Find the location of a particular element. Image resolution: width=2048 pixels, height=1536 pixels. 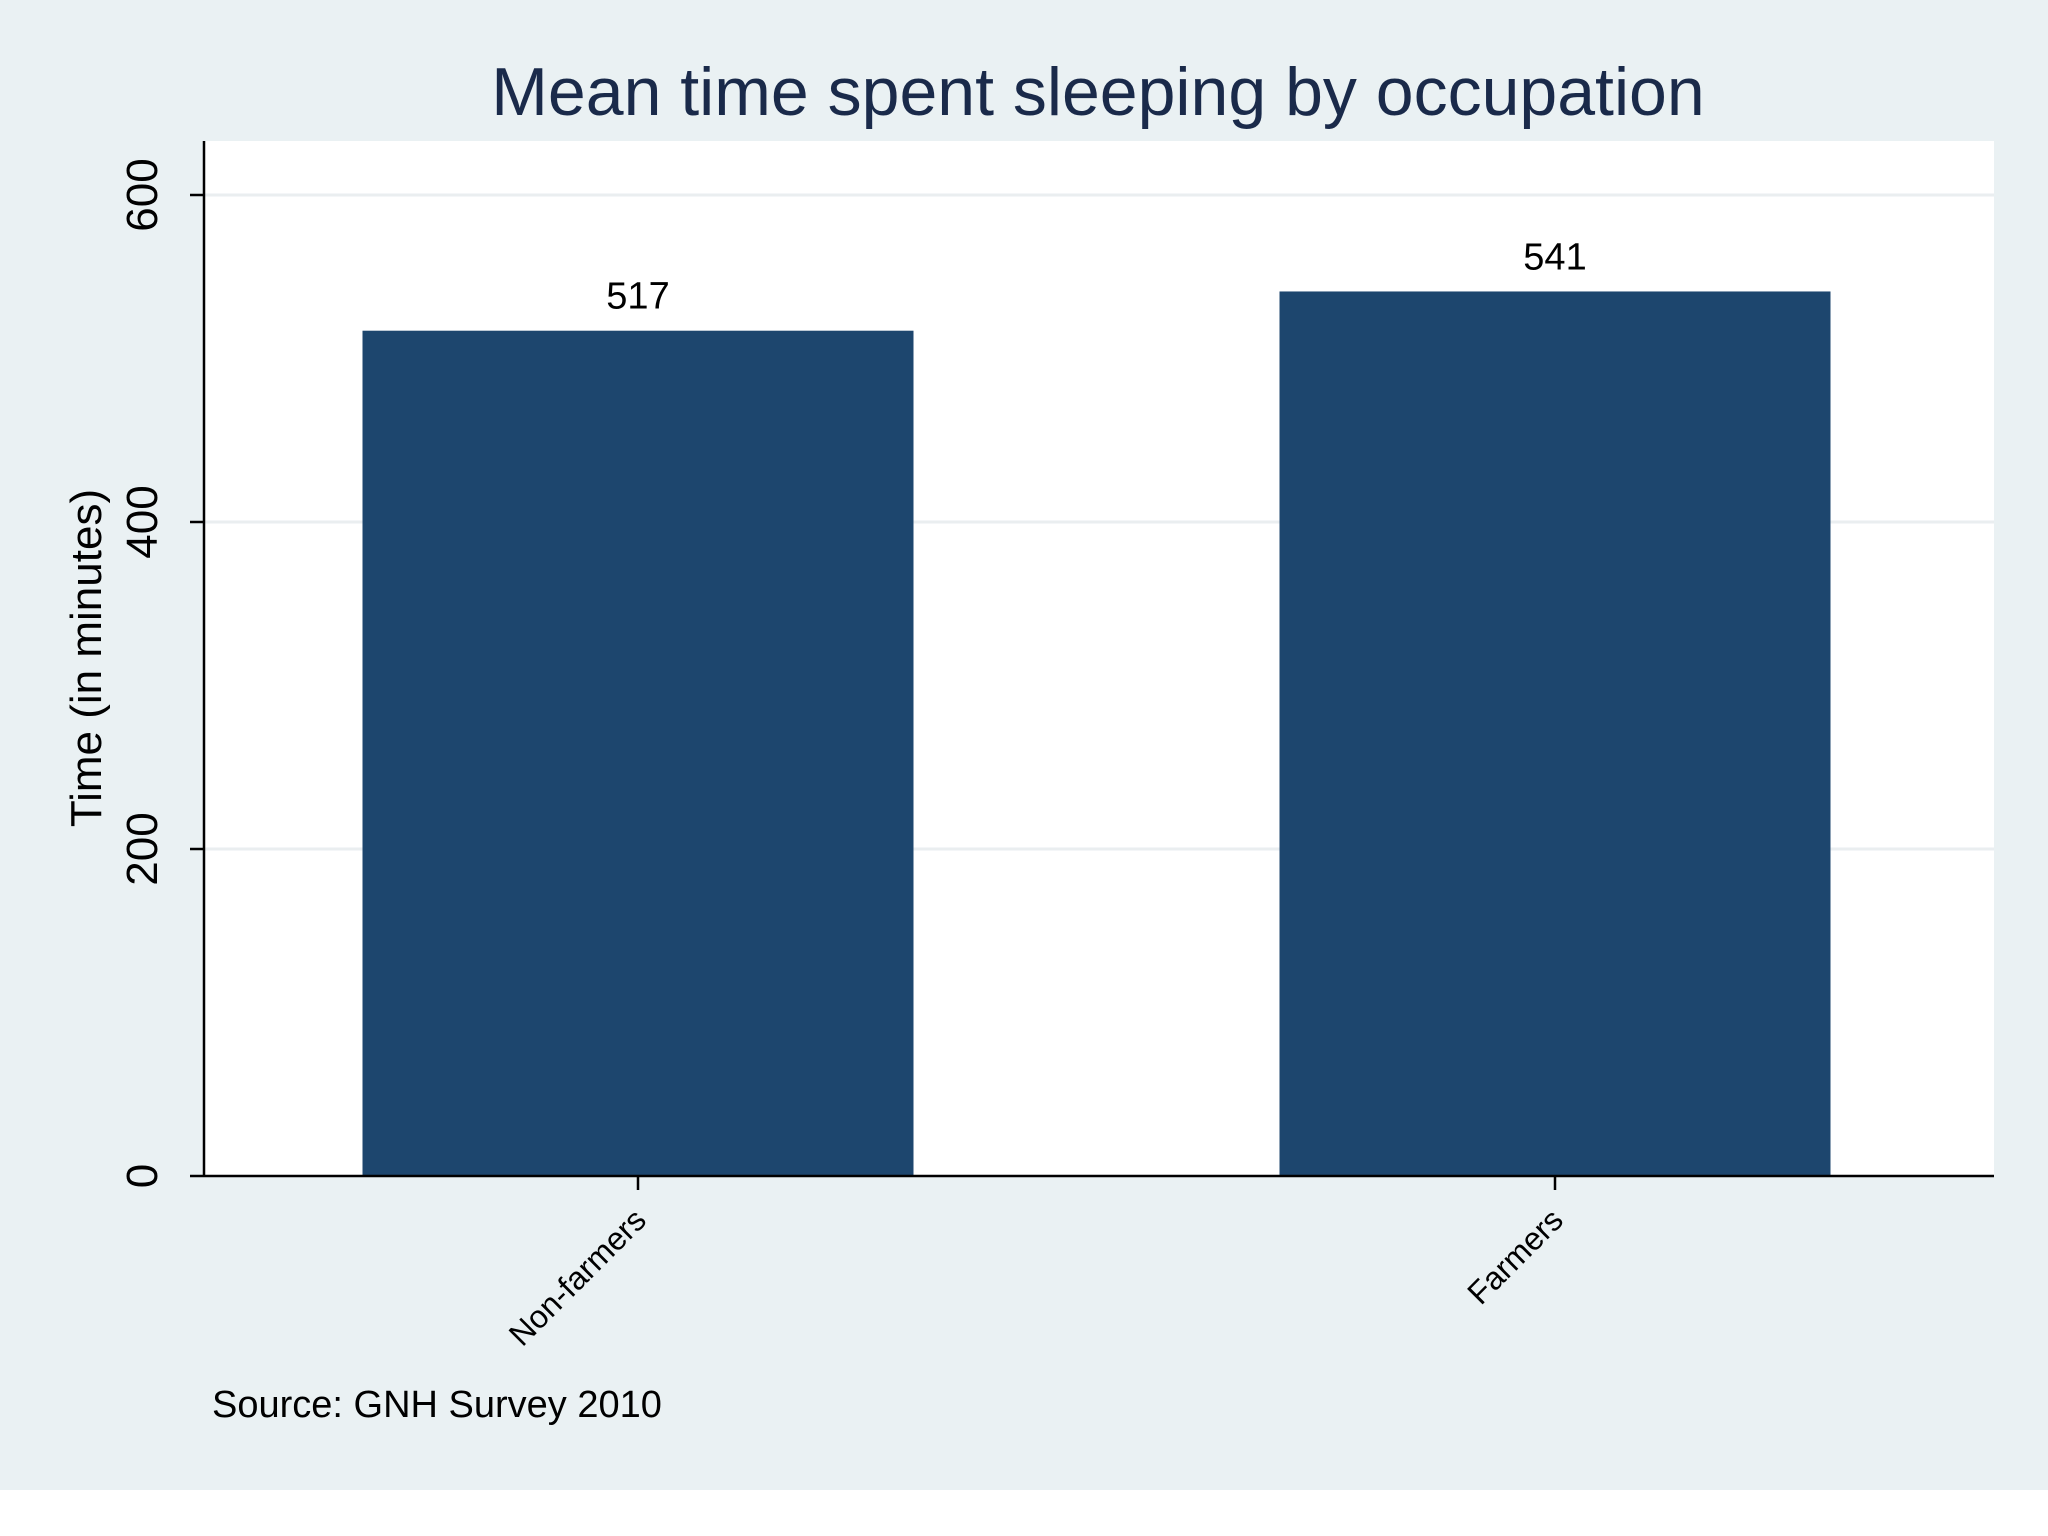

y-tick-label-600: 600 is located at coordinates (142, 194).